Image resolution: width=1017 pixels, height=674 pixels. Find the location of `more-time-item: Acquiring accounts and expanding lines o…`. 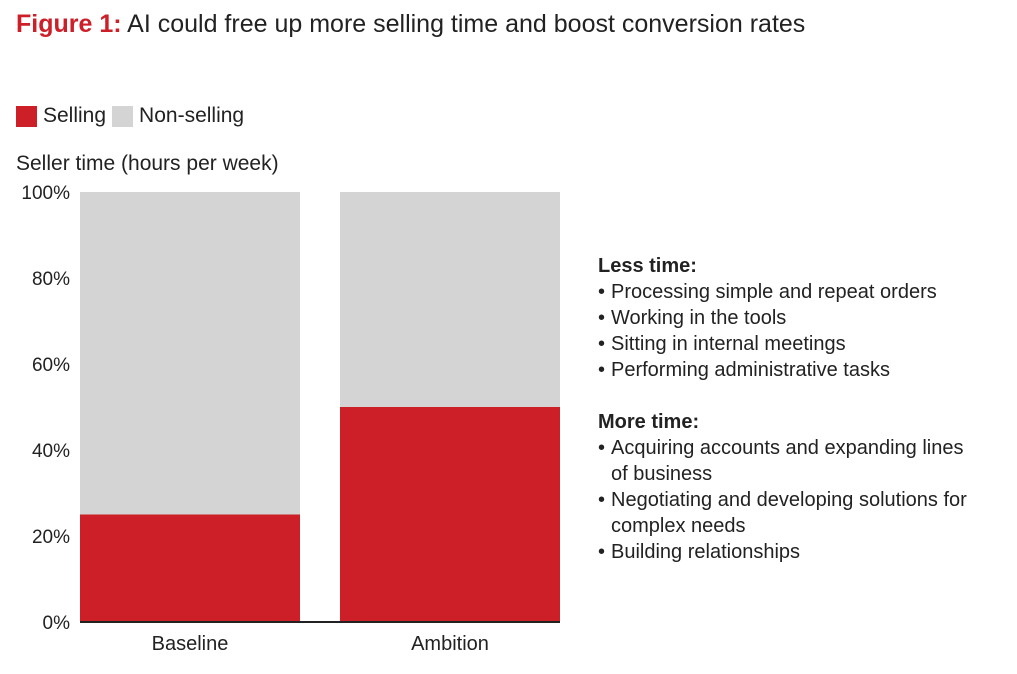

more-time-item: Acquiring accounts and expanding lines o… is located at coordinates (789, 461).